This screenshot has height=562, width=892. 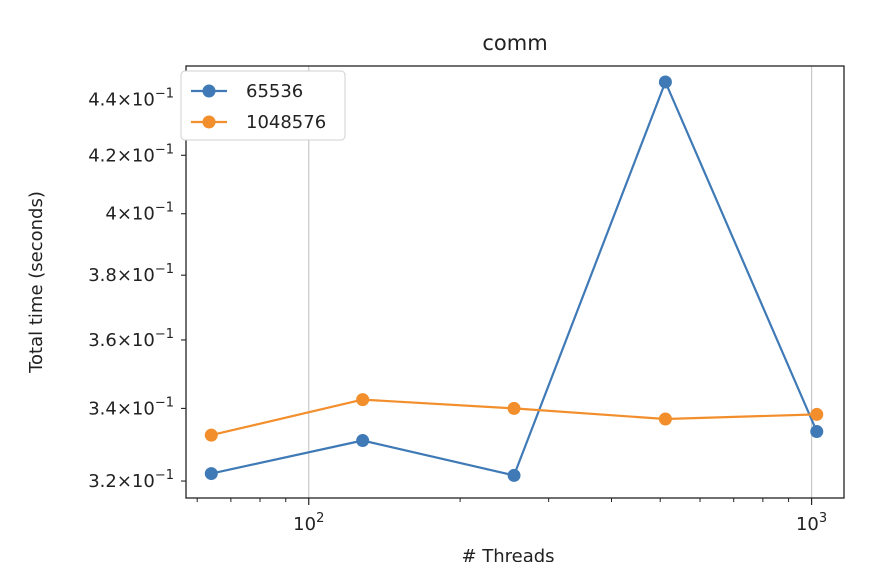 What do you see at coordinates (131, 339) in the screenshot?
I see `y-tick-label: 3.6×10⁻¹` at bounding box center [131, 339].